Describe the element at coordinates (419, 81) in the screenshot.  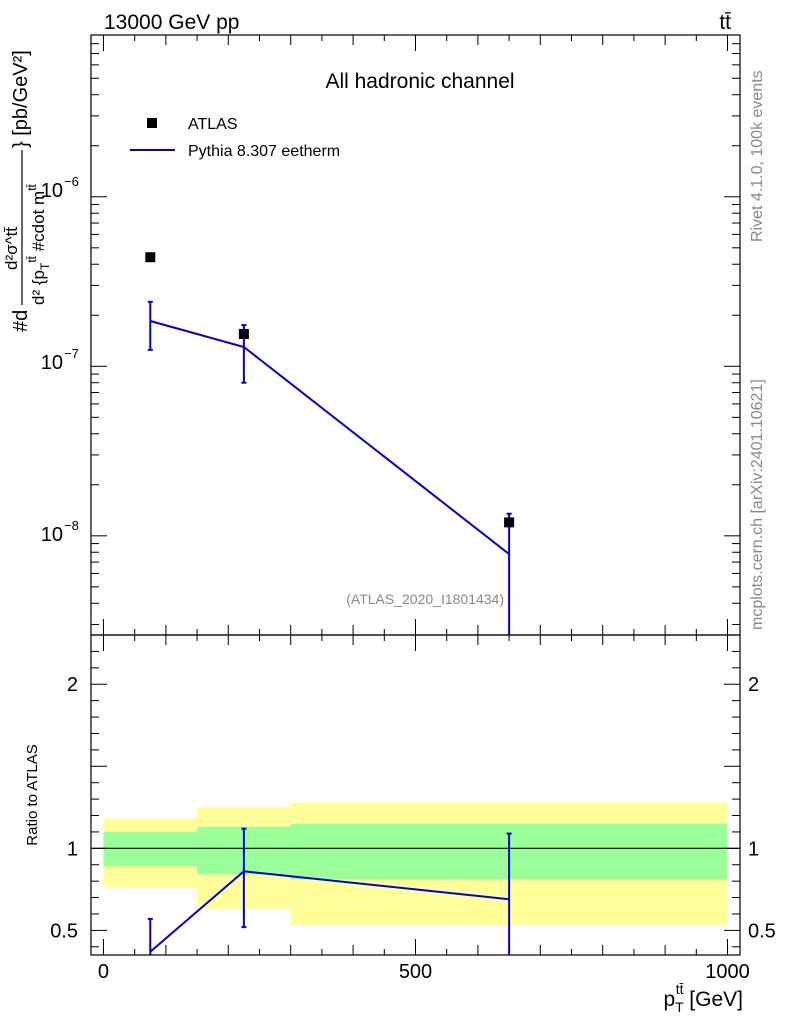
I see `main-title: All hadronic channel` at that location.